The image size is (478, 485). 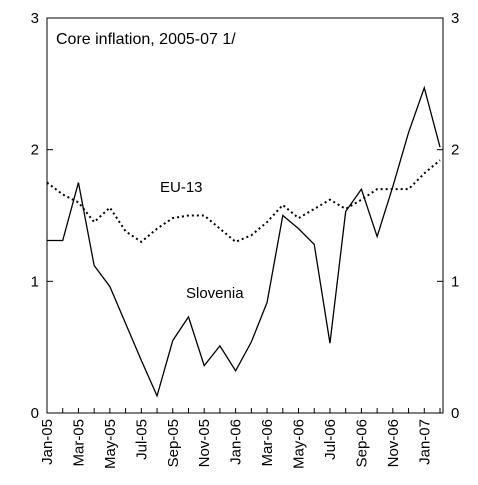 I want to click on y-tick-label: 0, so click(x=35, y=413).